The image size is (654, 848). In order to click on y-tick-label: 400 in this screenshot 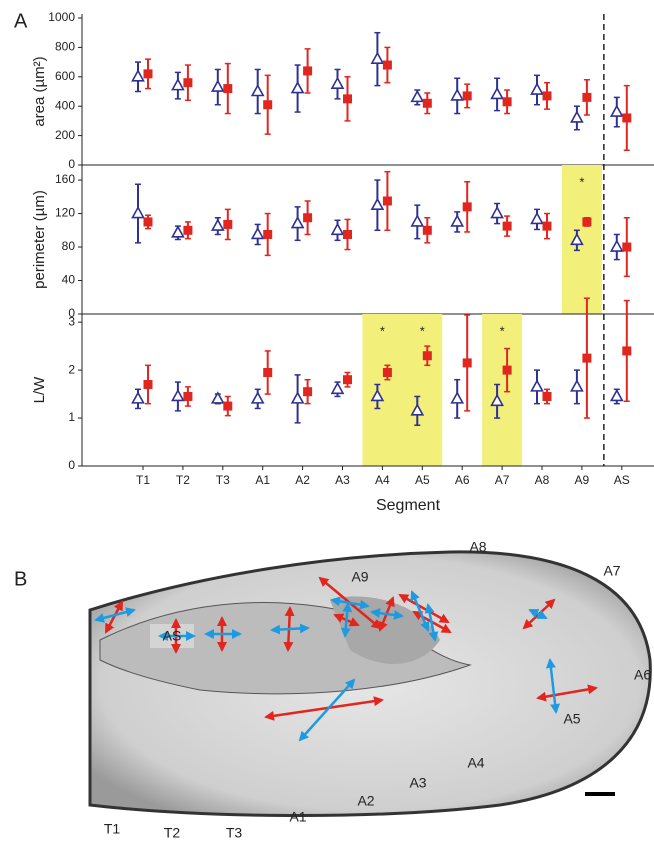, I will do `click(65, 105)`.